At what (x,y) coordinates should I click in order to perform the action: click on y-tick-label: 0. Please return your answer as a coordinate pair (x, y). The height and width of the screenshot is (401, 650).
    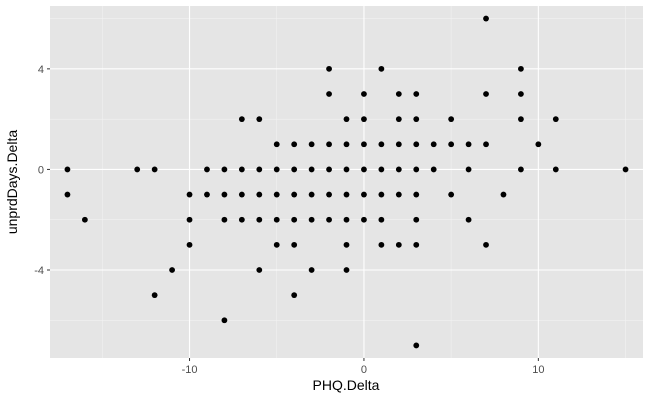
    Looking at the image, I should click on (41, 170).